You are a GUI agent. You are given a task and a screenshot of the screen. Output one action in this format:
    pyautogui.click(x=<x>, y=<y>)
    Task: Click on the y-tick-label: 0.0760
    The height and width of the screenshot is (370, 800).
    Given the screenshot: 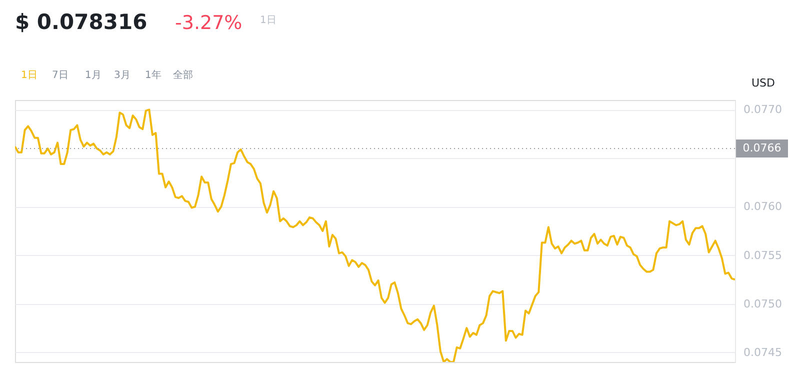 What is the action you would take?
    pyautogui.click(x=763, y=207)
    